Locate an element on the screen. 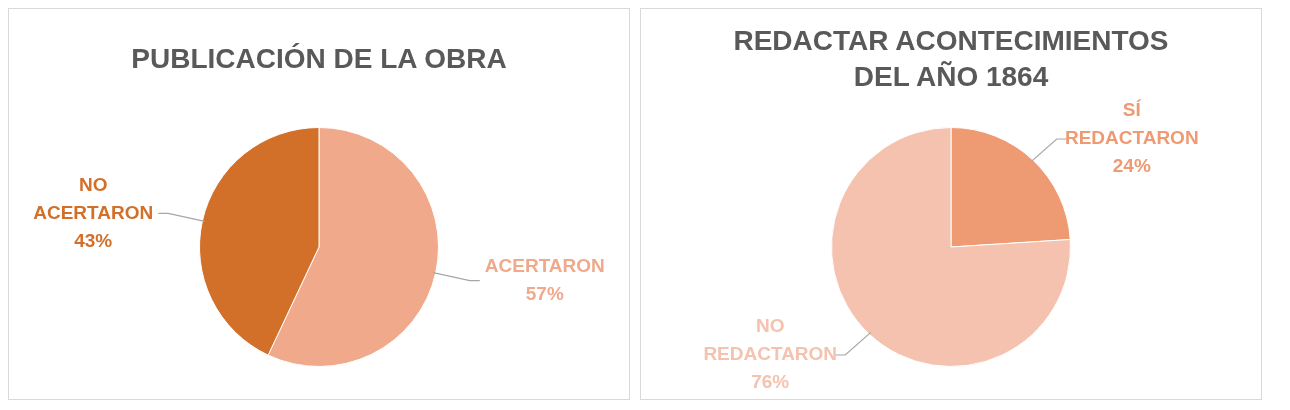  data-label: 76% is located at coordinates (770, 382).